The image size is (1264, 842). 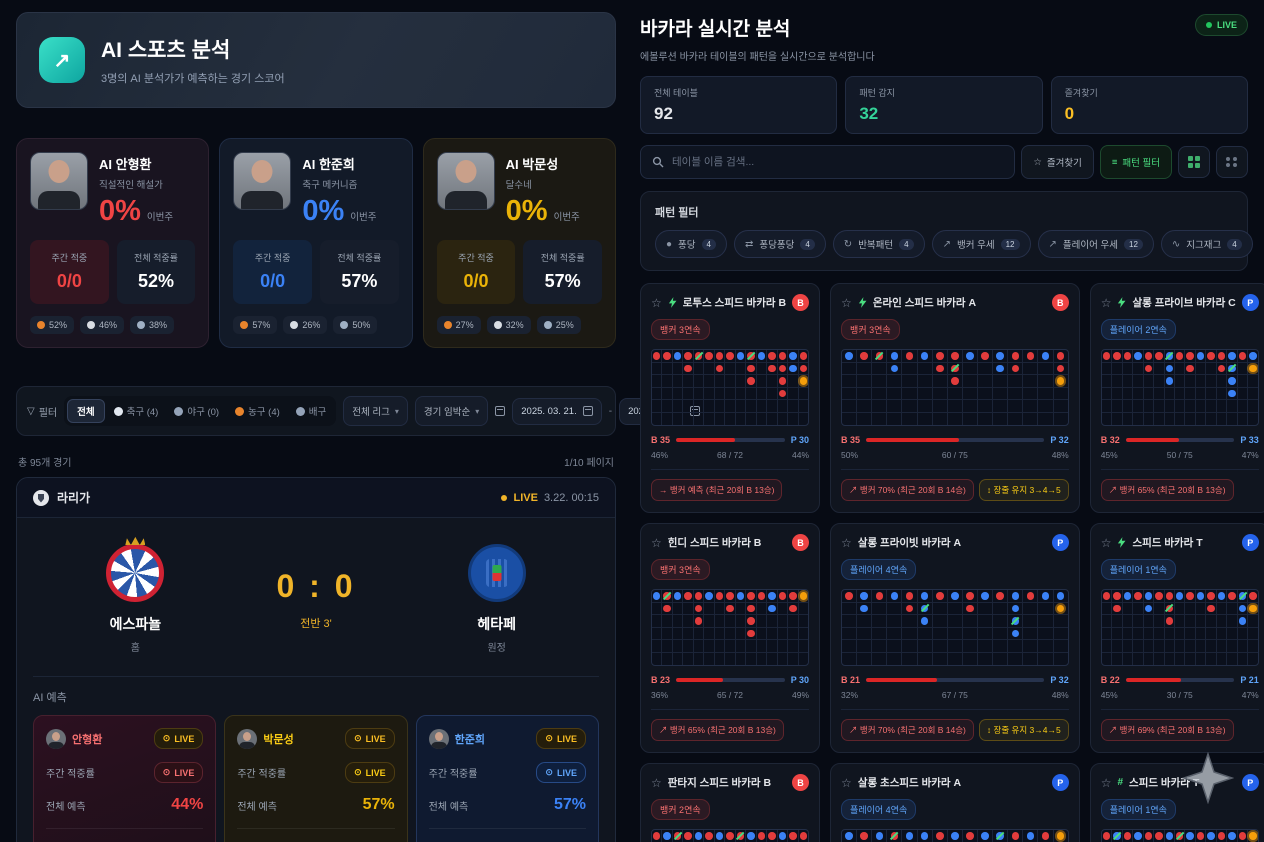 What do you see at coordinates (1206, 244) in the screenshot?
I see `pattern-chip: ∿ 지그재그 4` at bounding box center [1206, 244].